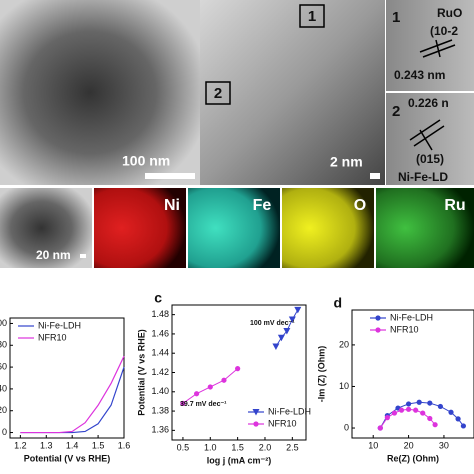 This screenshot has height=474, width=474. I want to click on inset-label: (015), so click(430, 159).